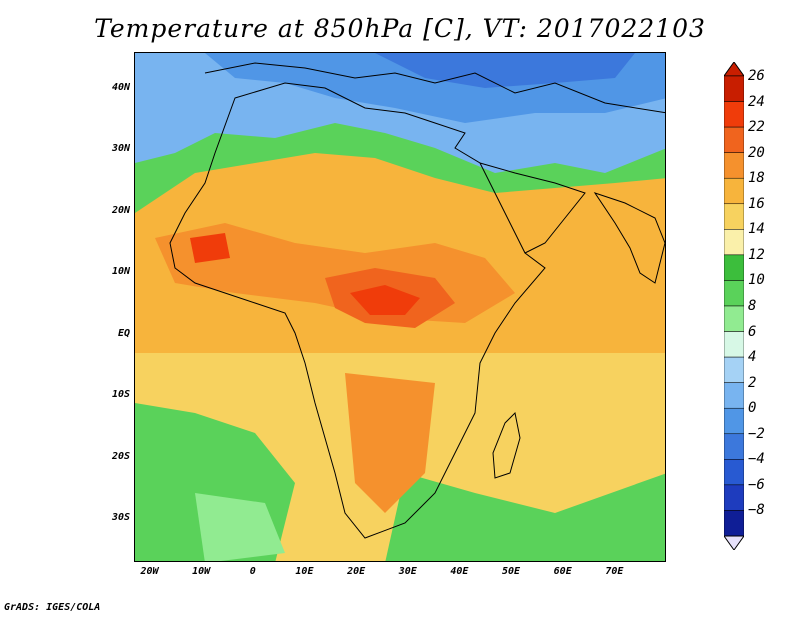  I want to click on lon-tick-label: 40E, so click(459, 571).